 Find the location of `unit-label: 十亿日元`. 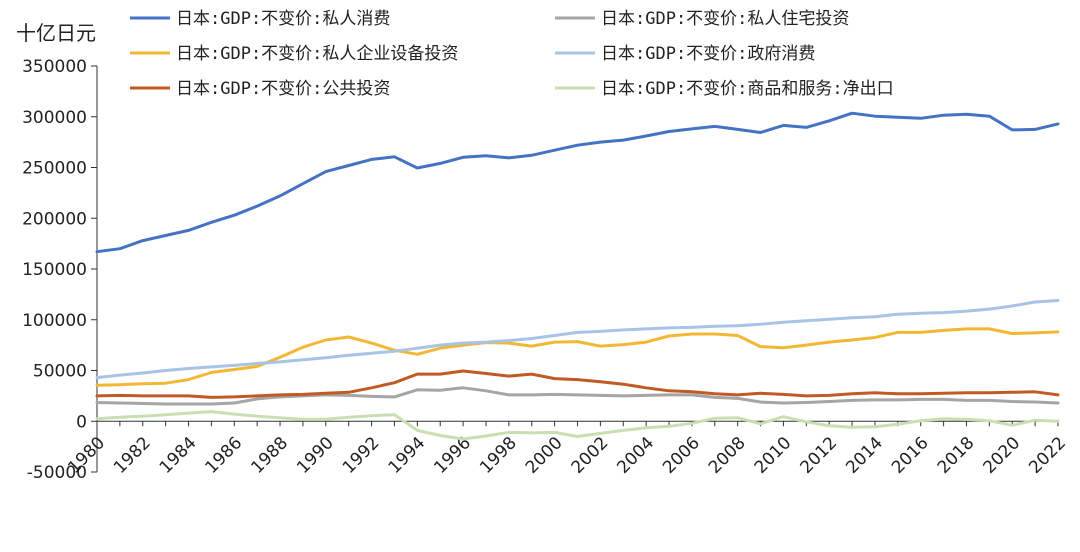

unit-label: 十亿日元 is located at coordinates (56, 33).